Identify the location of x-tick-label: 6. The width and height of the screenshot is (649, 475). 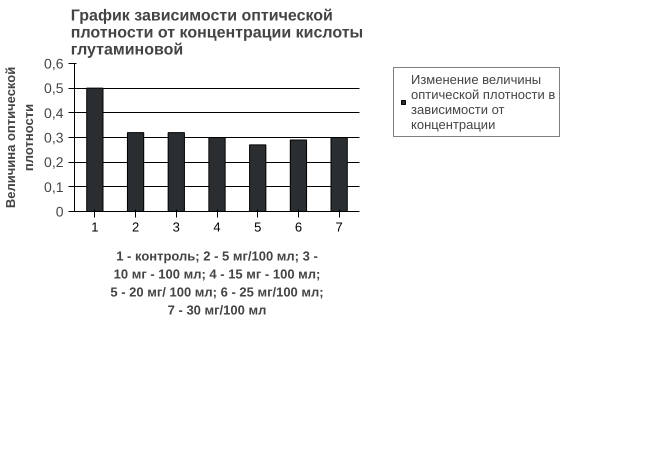
(298, 227).